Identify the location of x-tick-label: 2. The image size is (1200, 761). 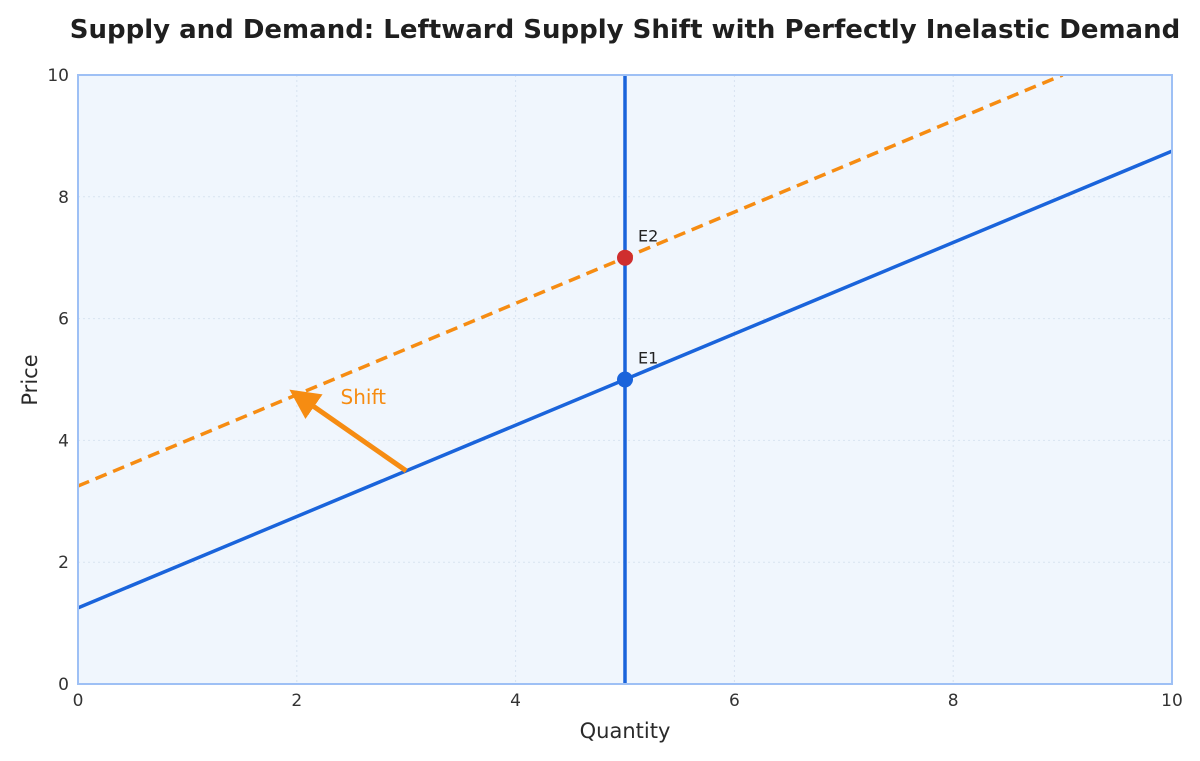
(296, 701).